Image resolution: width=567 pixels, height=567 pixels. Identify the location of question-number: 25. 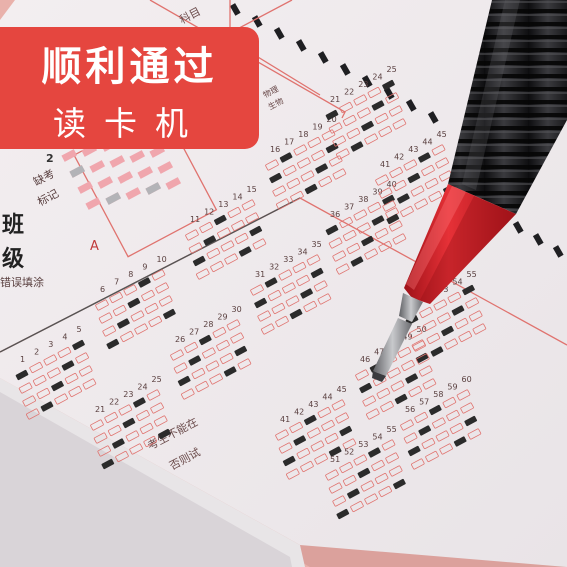
(392, 69).